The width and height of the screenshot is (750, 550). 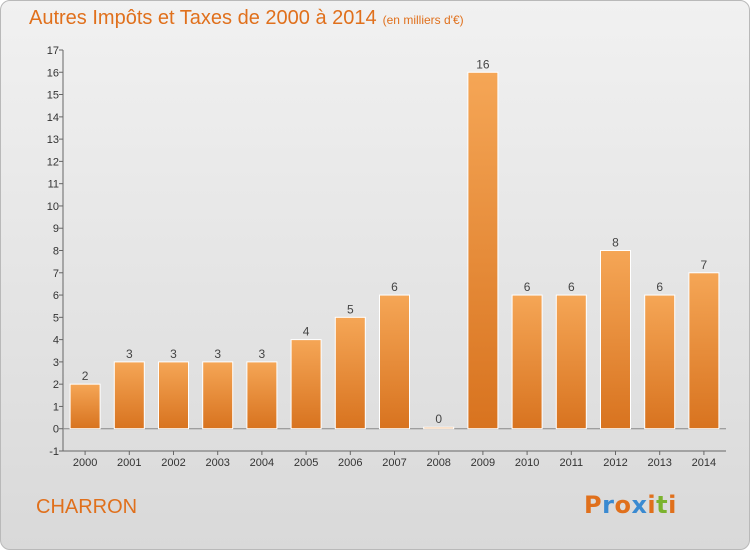 What do you see at coordinates (262, 395) in the screenshot?
I see `bar-2004` at bounding box center [262, 395].